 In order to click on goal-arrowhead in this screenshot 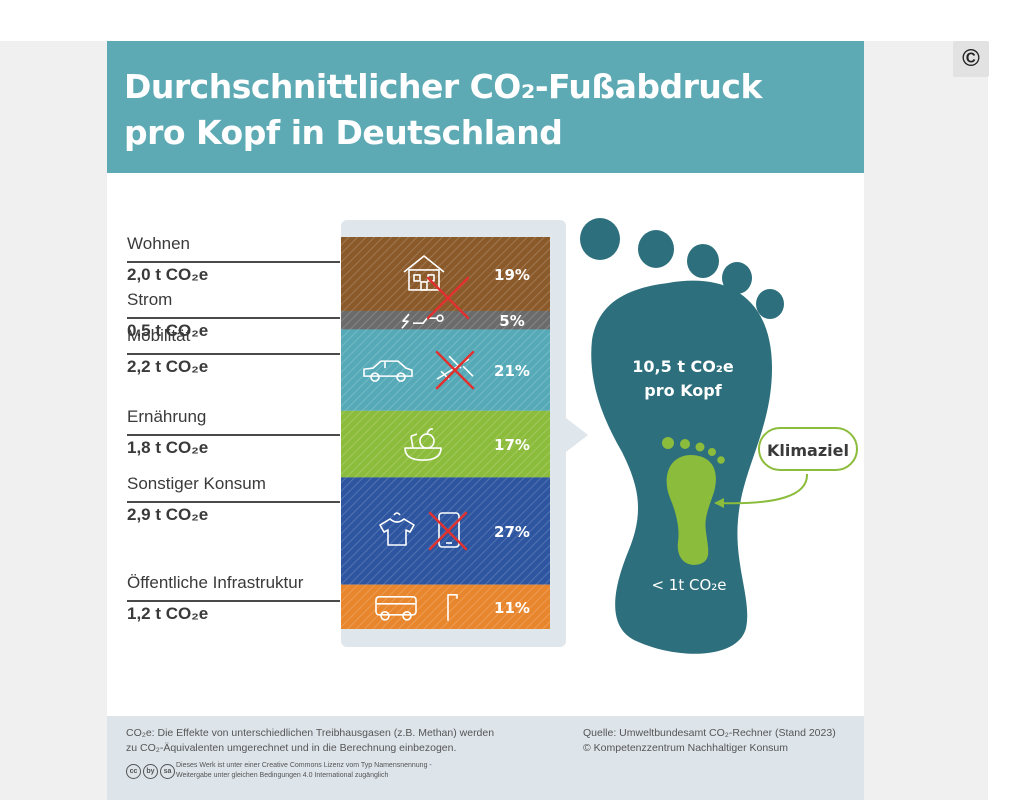, I will do `click(719, 503)`.